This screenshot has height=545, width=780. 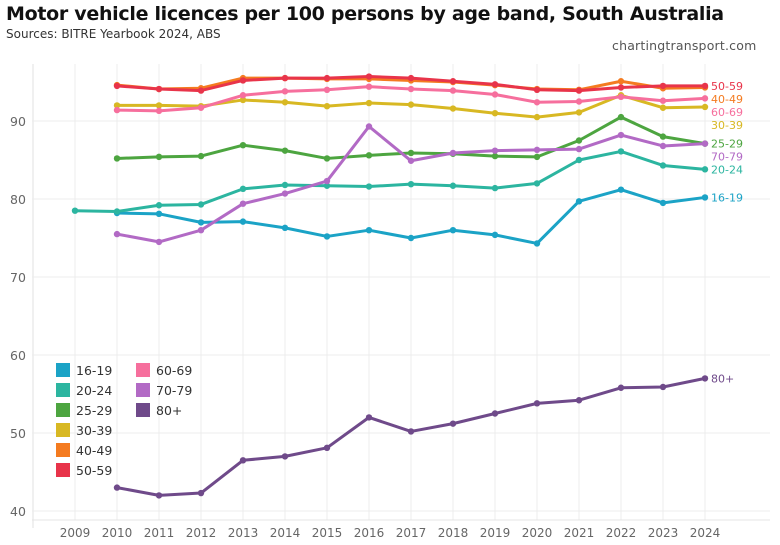 What do you see at coordinates (96, 430) in the screenshot?
I see `legend-item-30-39: 30-39` at bounding box center [96, 430].